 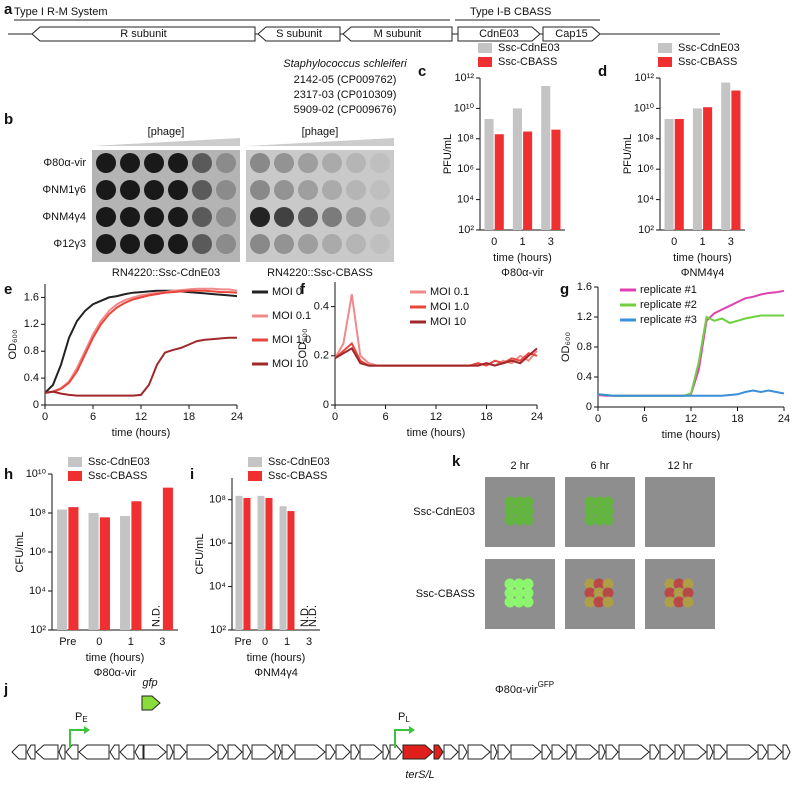 I want to click on system-label: Type I-B CBASS, so click(x=510, y=12).